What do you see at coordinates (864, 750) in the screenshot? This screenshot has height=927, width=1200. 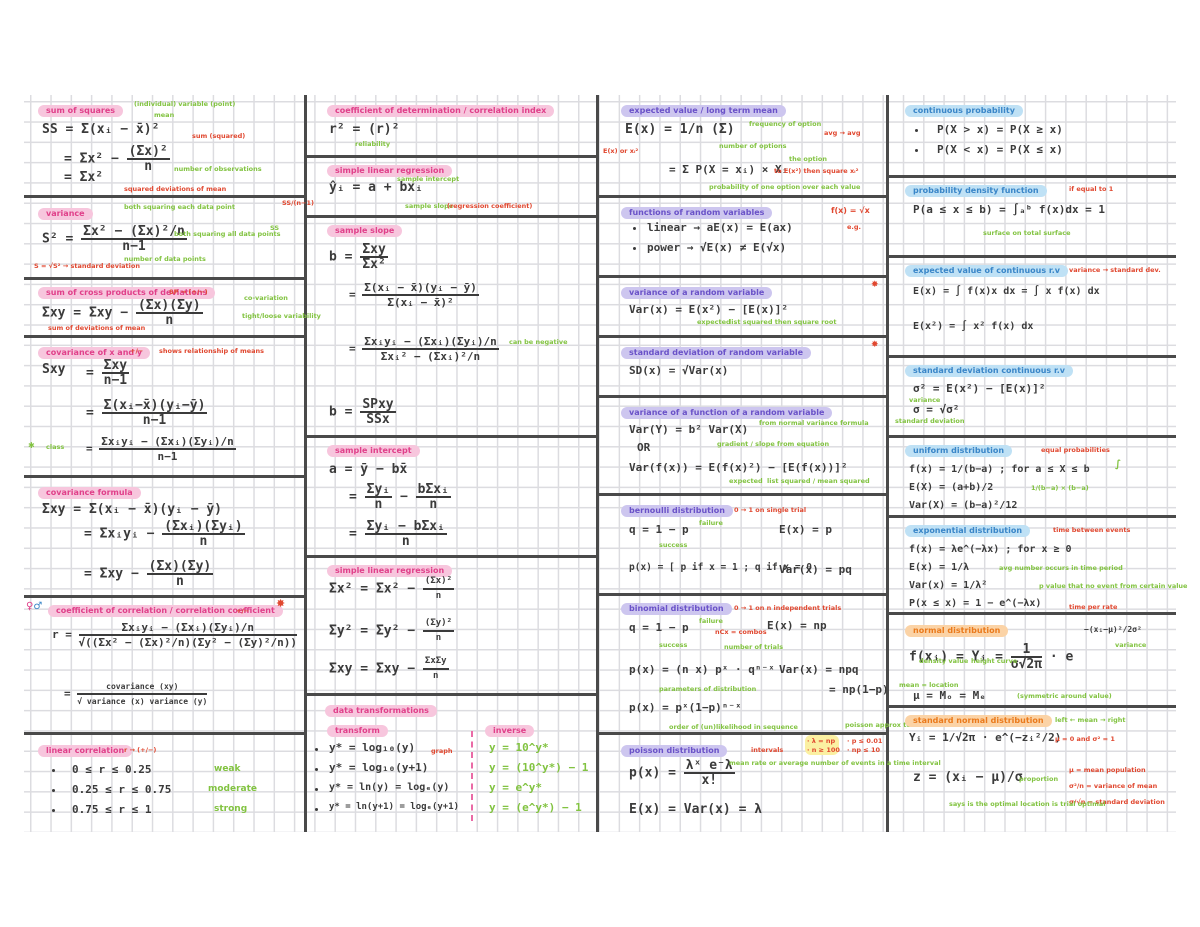 I see `annotation: · np ≤ 10` at bounding box center [864, 750].